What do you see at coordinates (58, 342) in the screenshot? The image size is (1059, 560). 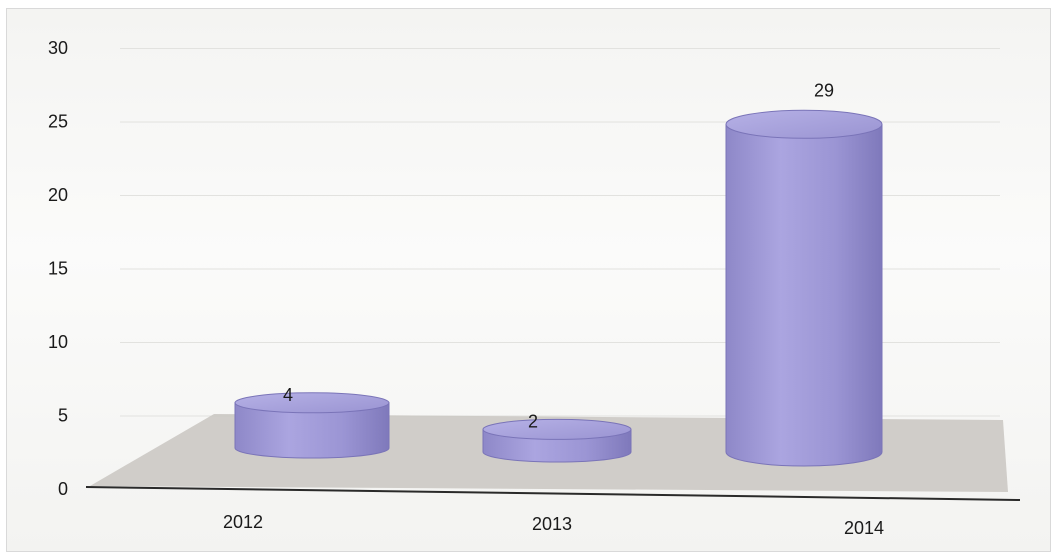 I see `y-tick-label: 10` at bounding box center [58, 342].